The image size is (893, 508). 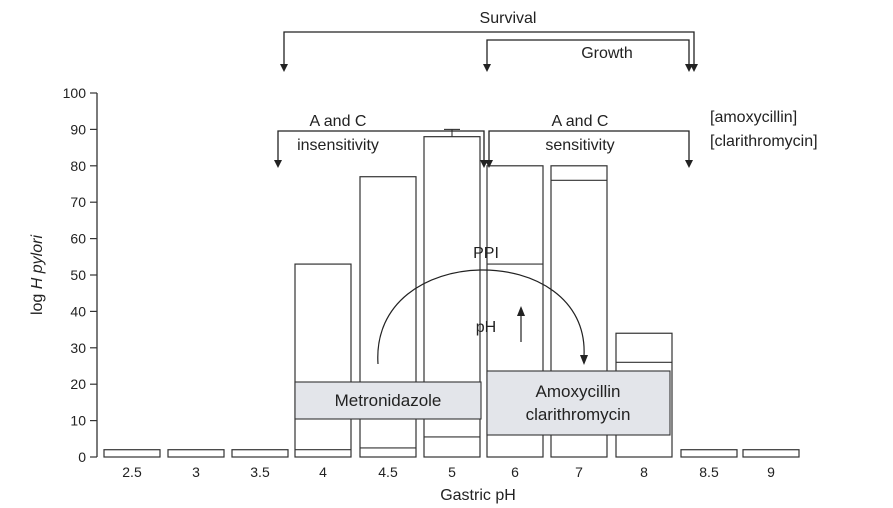 I want to click on legend-amoxycillin: [amoxycillin], so click(x=753, y=117).